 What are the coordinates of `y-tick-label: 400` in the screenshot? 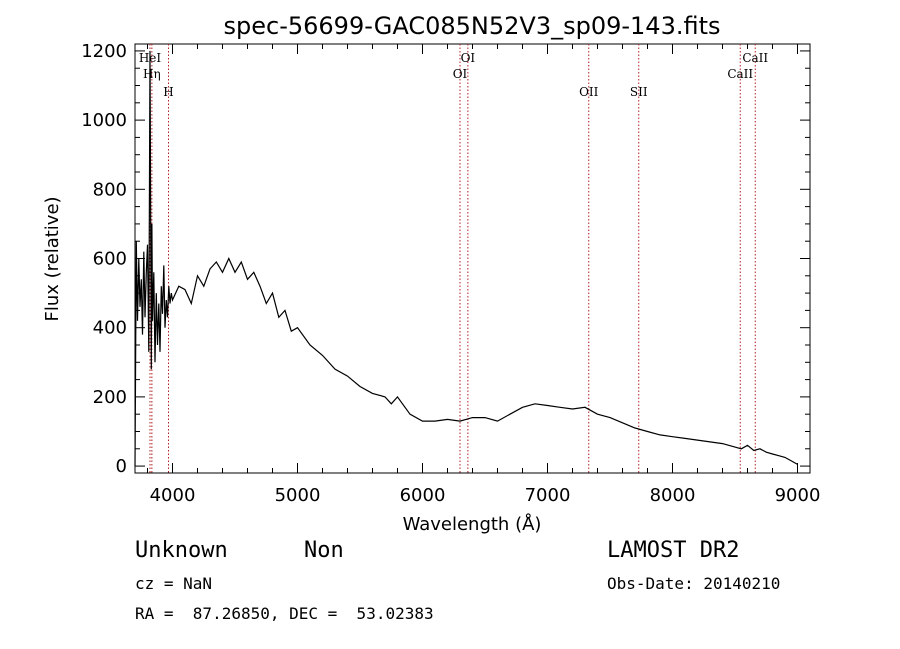 It's located at (110, 328).